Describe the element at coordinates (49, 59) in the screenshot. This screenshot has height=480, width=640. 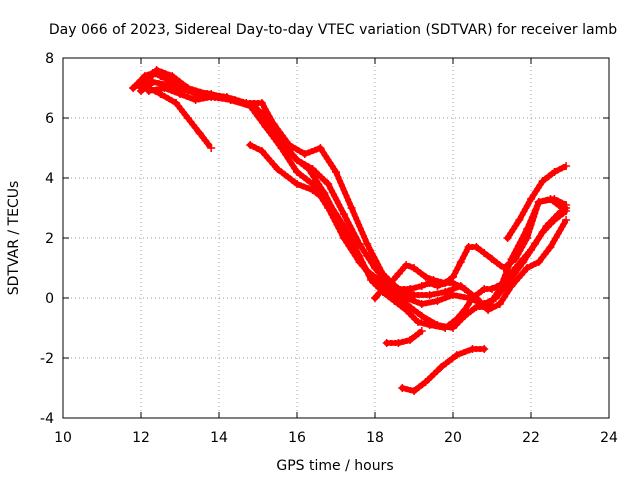
I see `y-tick-label: 8` at that location.